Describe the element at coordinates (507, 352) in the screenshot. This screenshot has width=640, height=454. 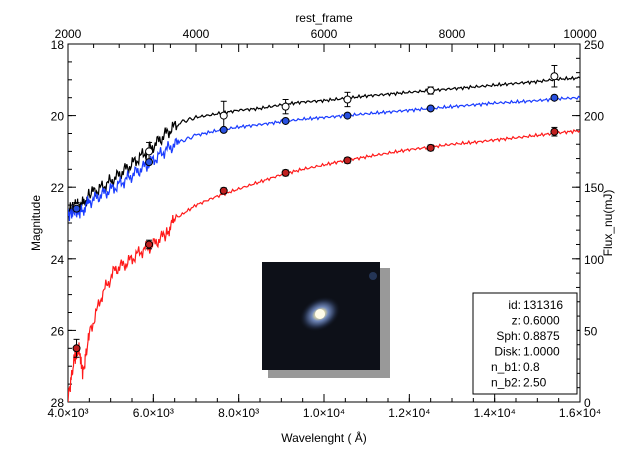
I see `info-key: Disk:` at that location.